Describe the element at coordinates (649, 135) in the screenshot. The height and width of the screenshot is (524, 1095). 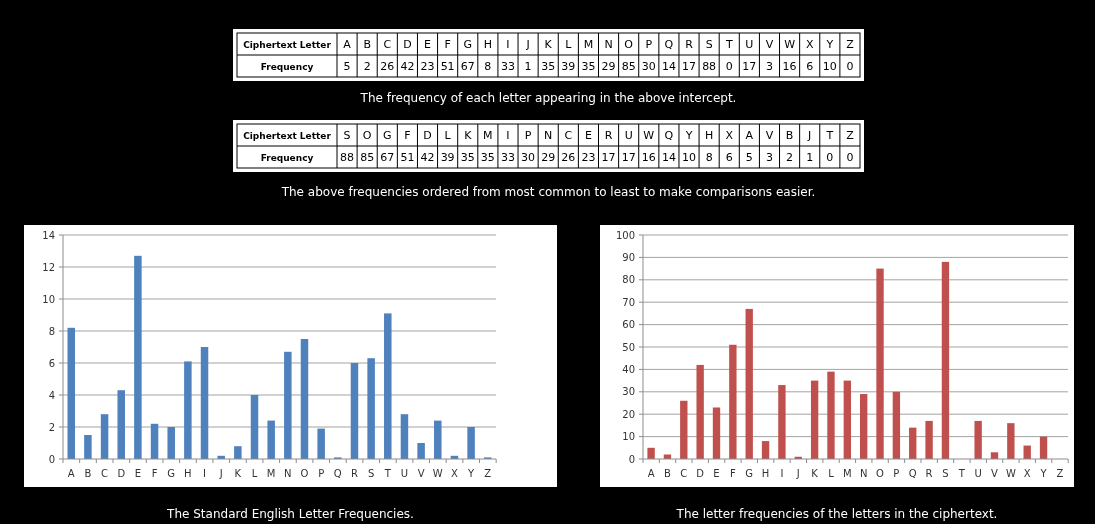
I see `category-label: W` at that location.